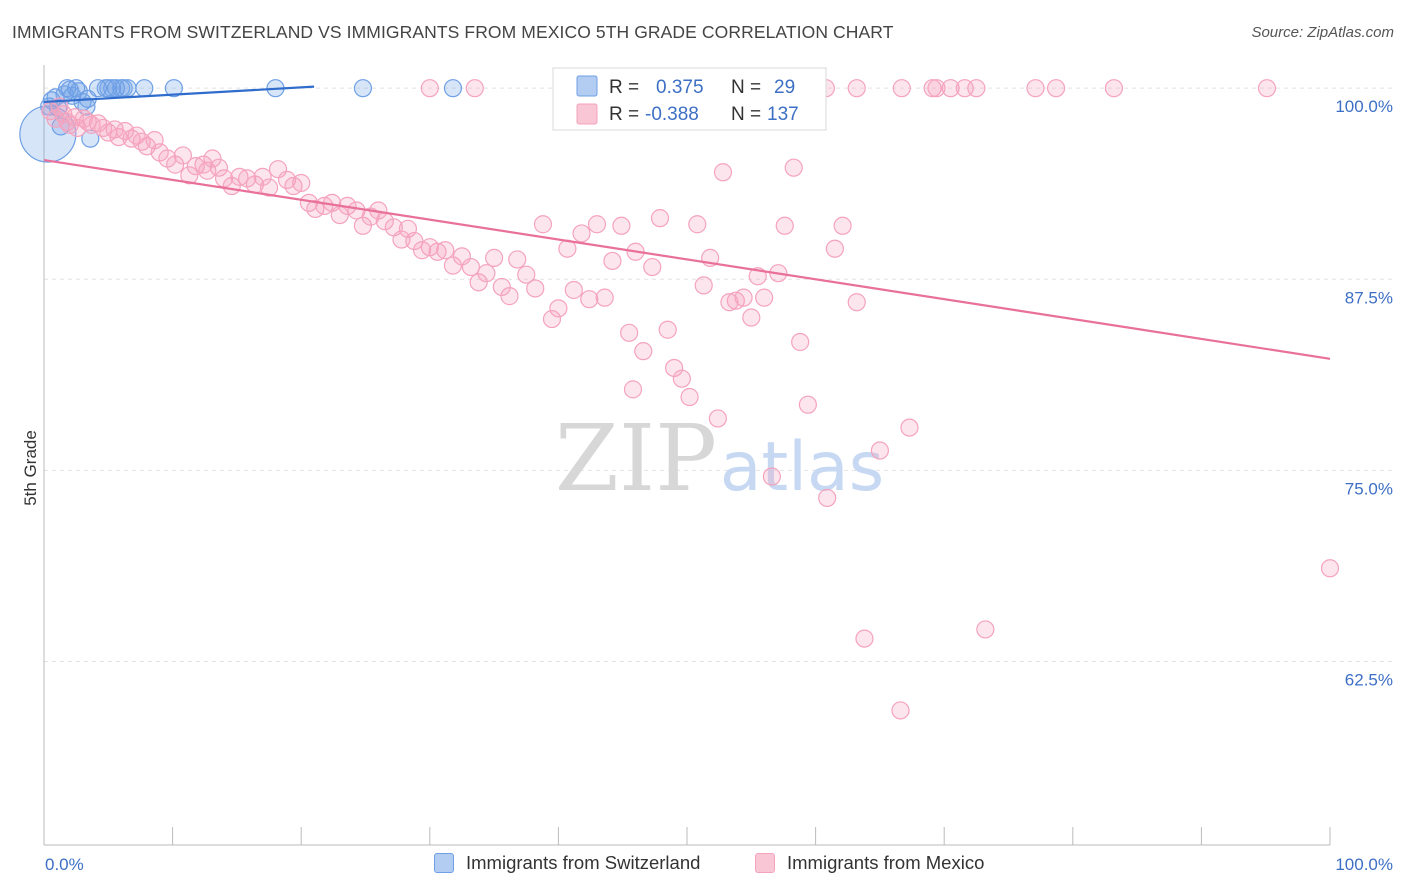  Describe the element at coordinates (783, 114) in the screenshot. I see `legend-n-value-2: 137` at that location.